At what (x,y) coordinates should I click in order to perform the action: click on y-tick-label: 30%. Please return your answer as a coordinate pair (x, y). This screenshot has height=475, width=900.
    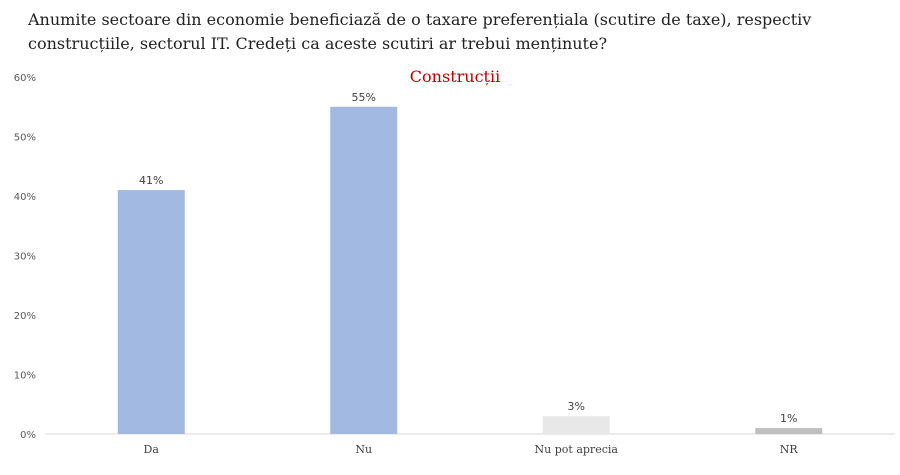
    Looking at the image, I should click on (25, 257).